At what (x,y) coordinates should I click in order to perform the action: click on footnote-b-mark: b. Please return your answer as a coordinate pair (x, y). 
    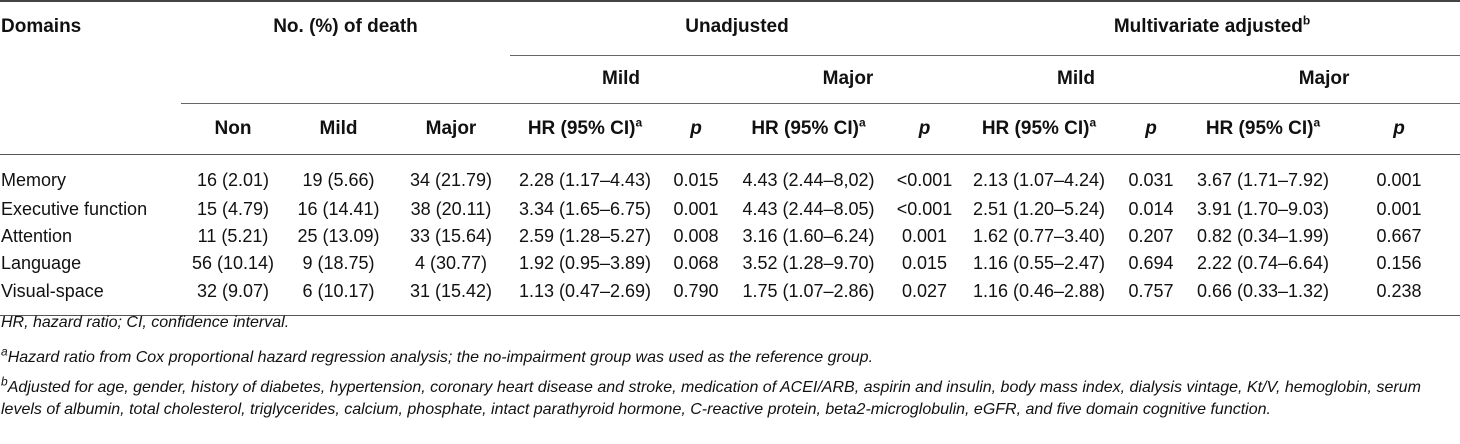
    Looking at the image, I should click on (4, 381).